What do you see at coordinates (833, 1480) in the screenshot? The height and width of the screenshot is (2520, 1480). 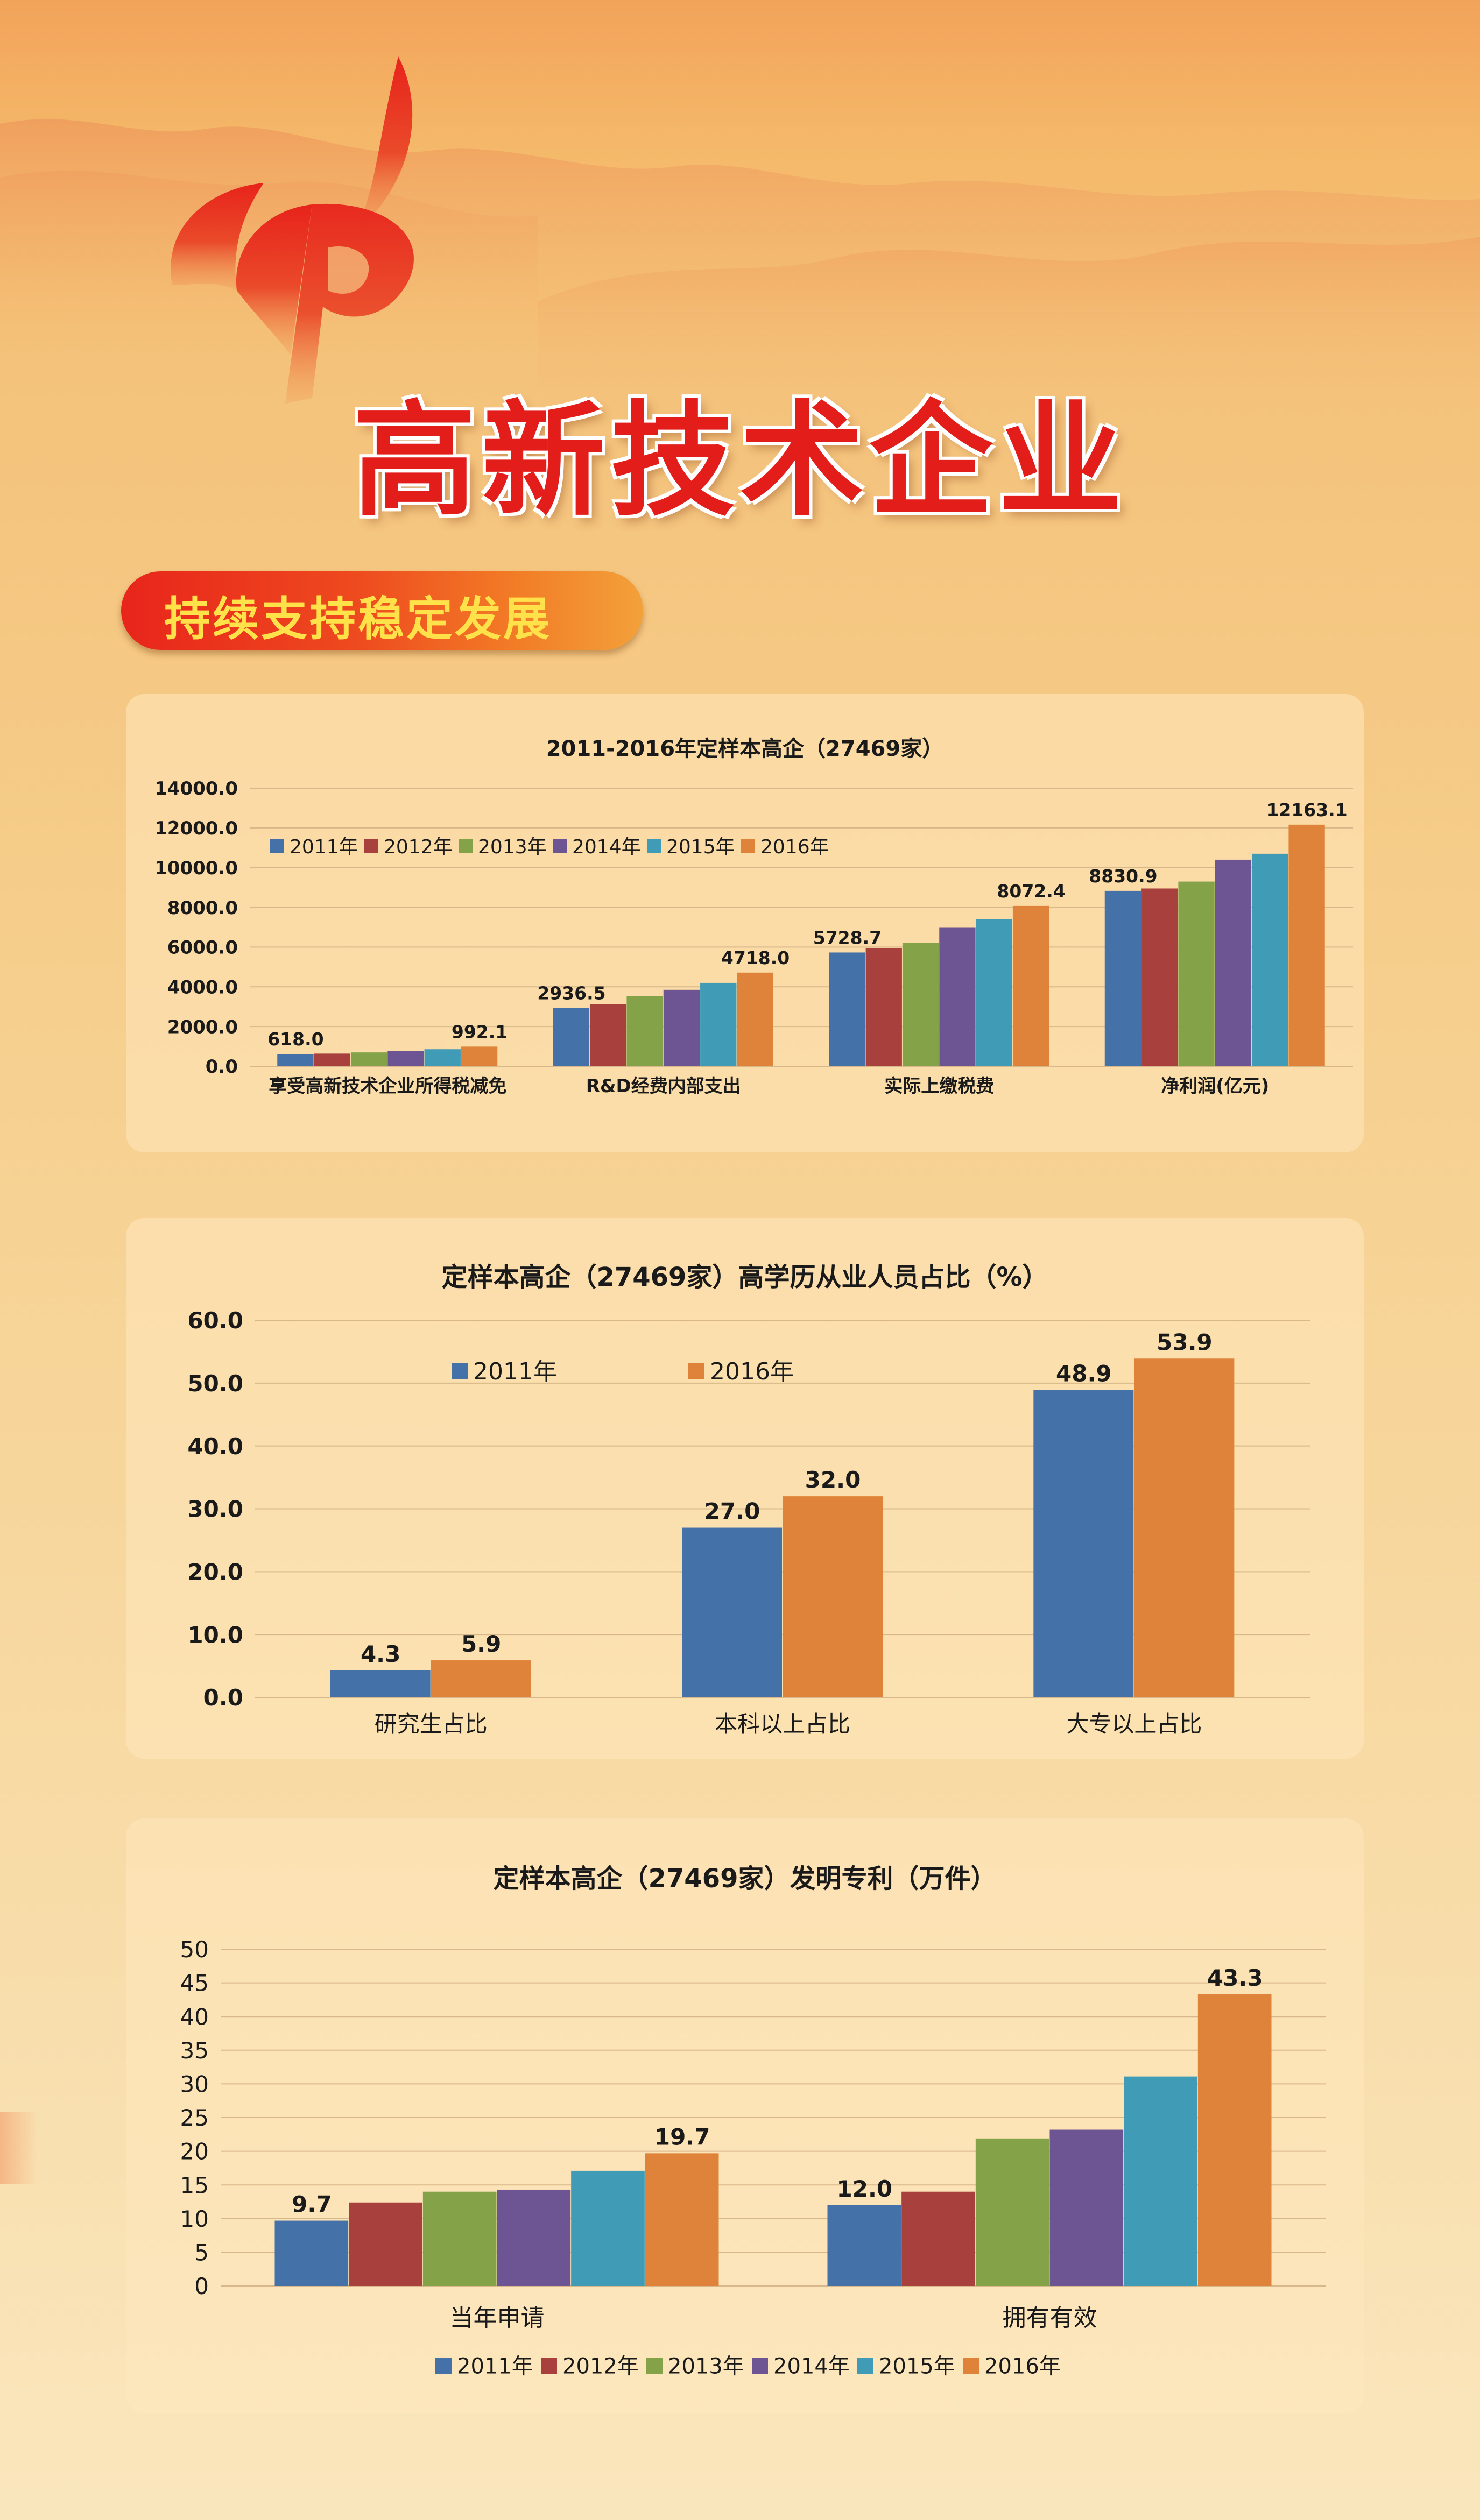 I see `data-label: 32.0` at bounding box center [833, 1480].